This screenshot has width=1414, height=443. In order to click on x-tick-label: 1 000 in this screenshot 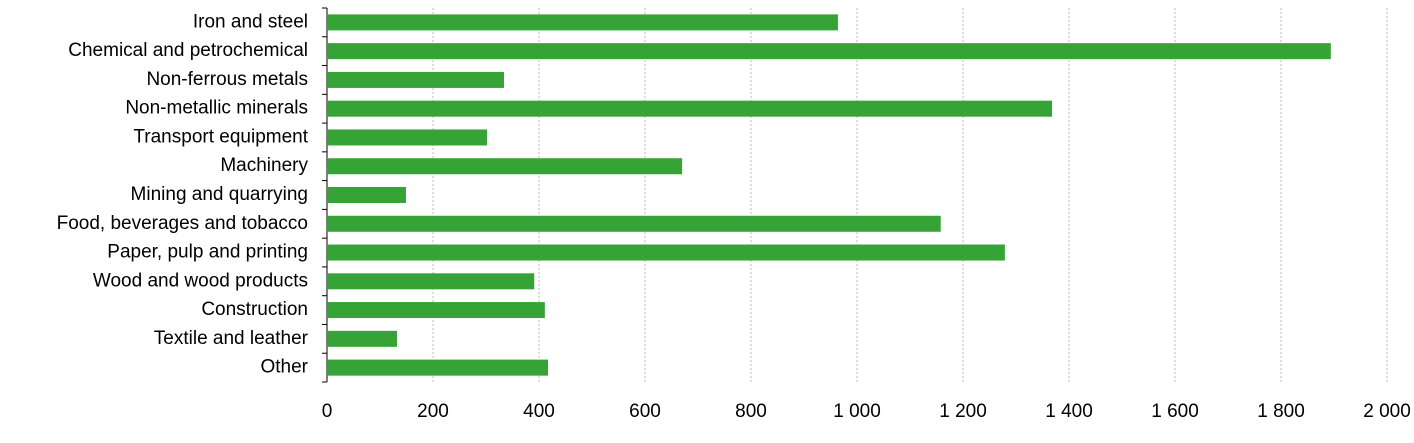, I will do `click(857, 411)`.